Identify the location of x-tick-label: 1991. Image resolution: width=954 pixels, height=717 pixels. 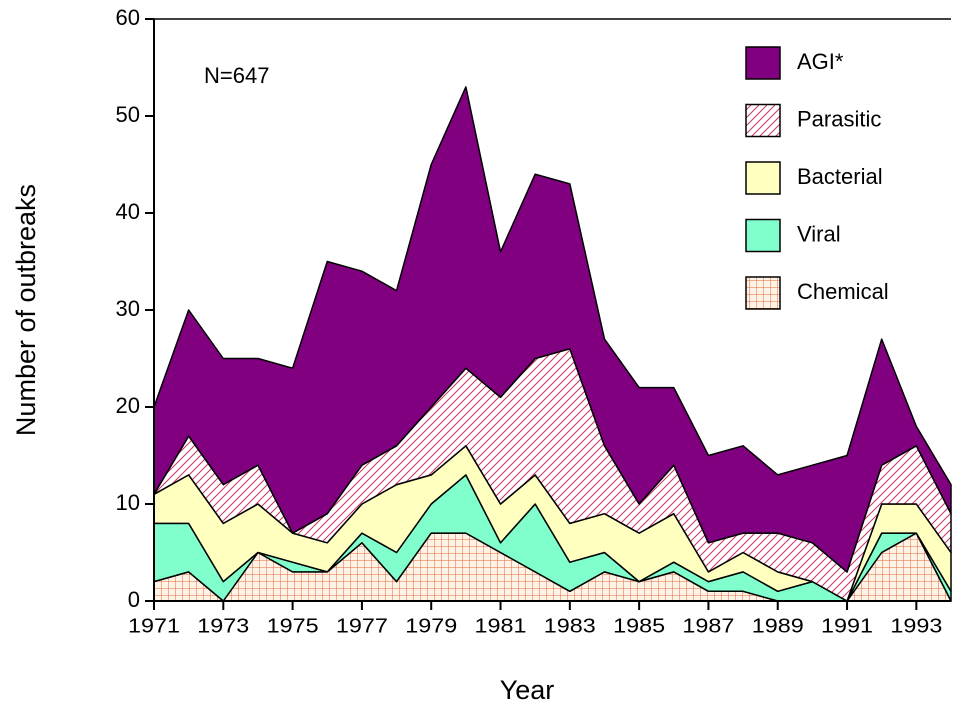
(847, 626).